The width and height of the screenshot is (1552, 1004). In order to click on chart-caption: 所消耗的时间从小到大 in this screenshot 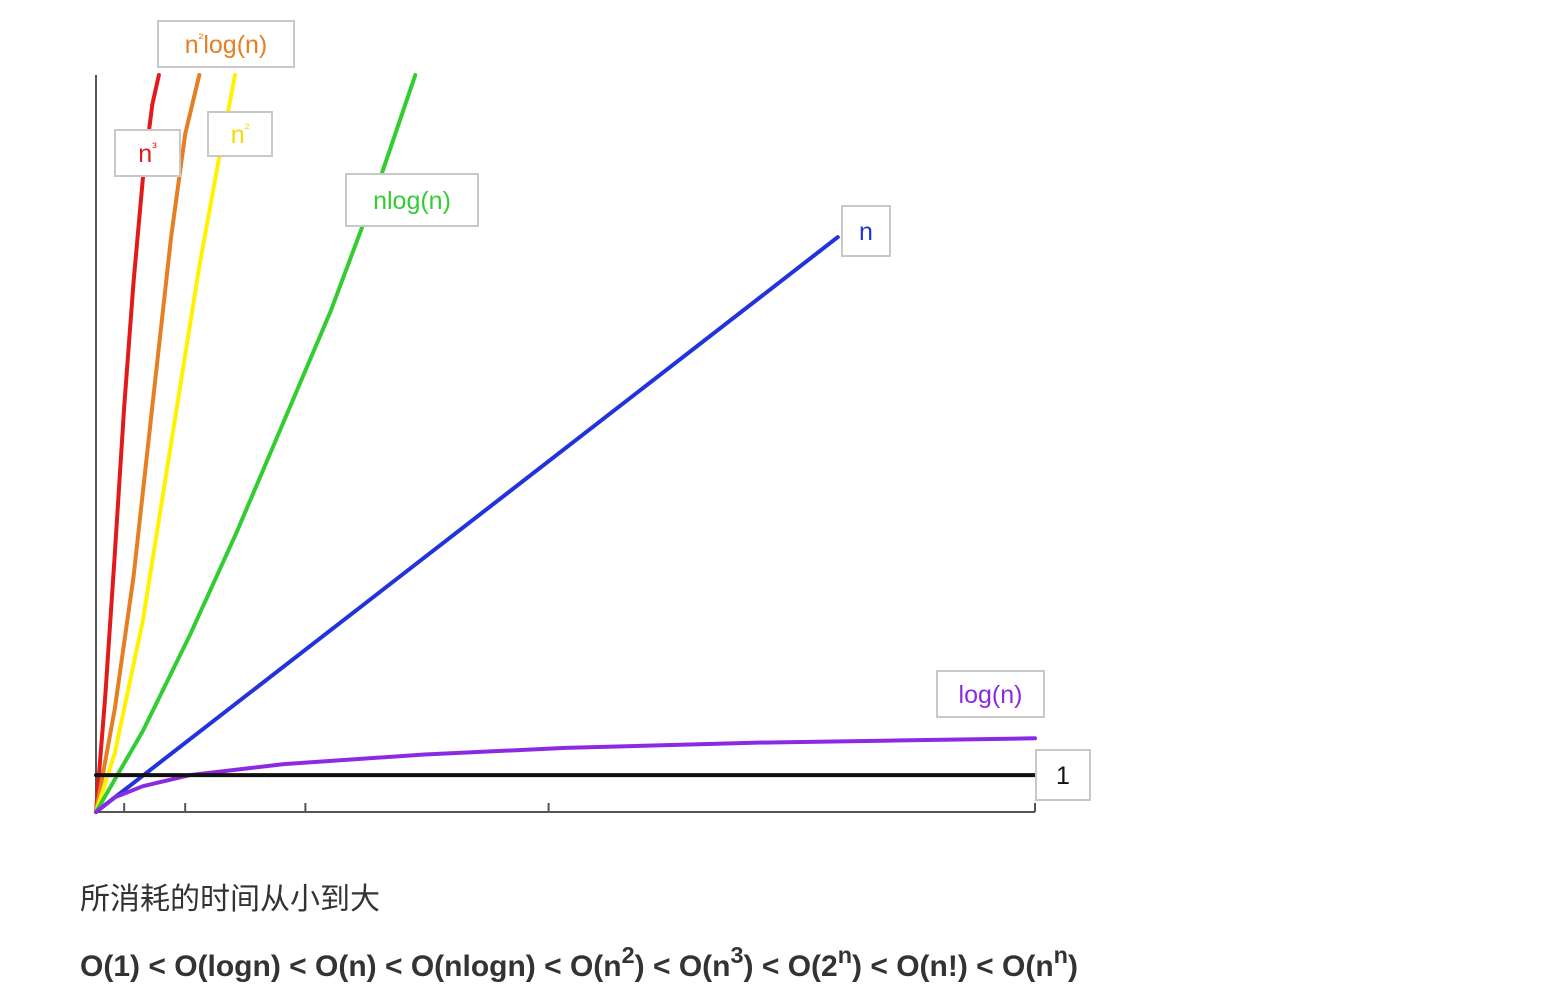, I will do `click(230, 899)`.